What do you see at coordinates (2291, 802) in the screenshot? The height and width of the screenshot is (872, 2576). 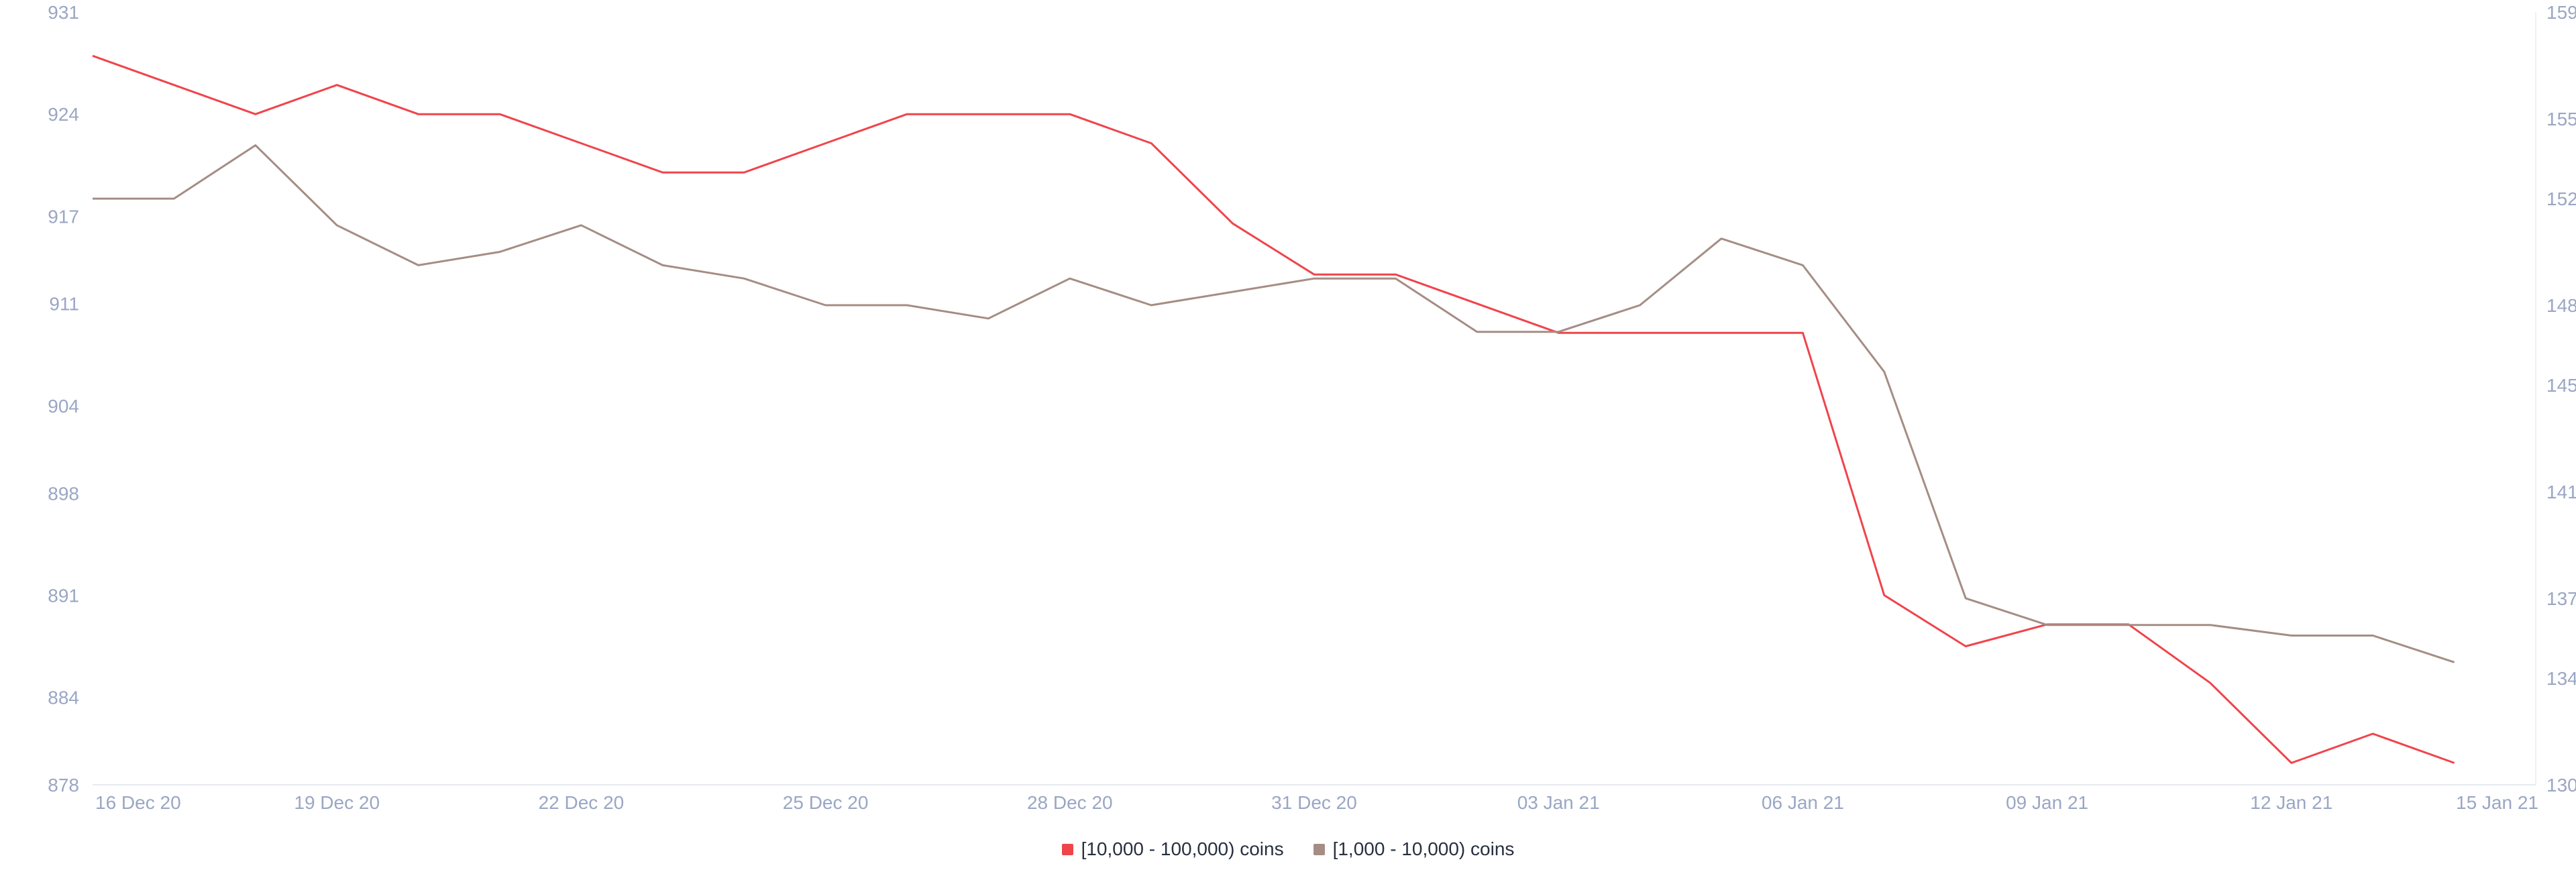 I see `x-tick-label: 12 Jan 21` at bounding box center [2291, 802].